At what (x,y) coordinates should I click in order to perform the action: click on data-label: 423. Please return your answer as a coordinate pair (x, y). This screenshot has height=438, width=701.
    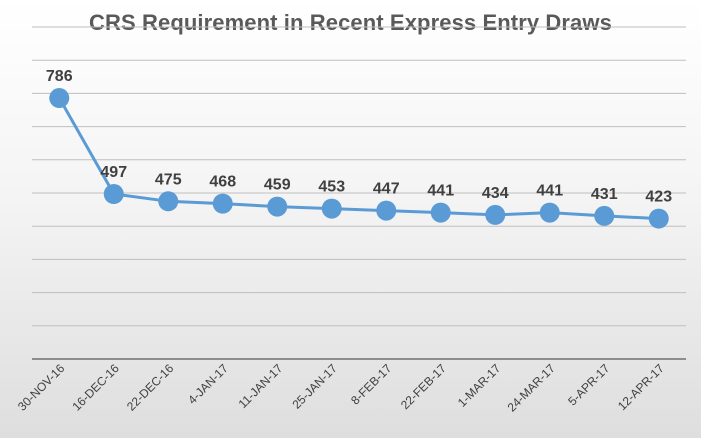
    Looking at the image, I should click on (658, 197).